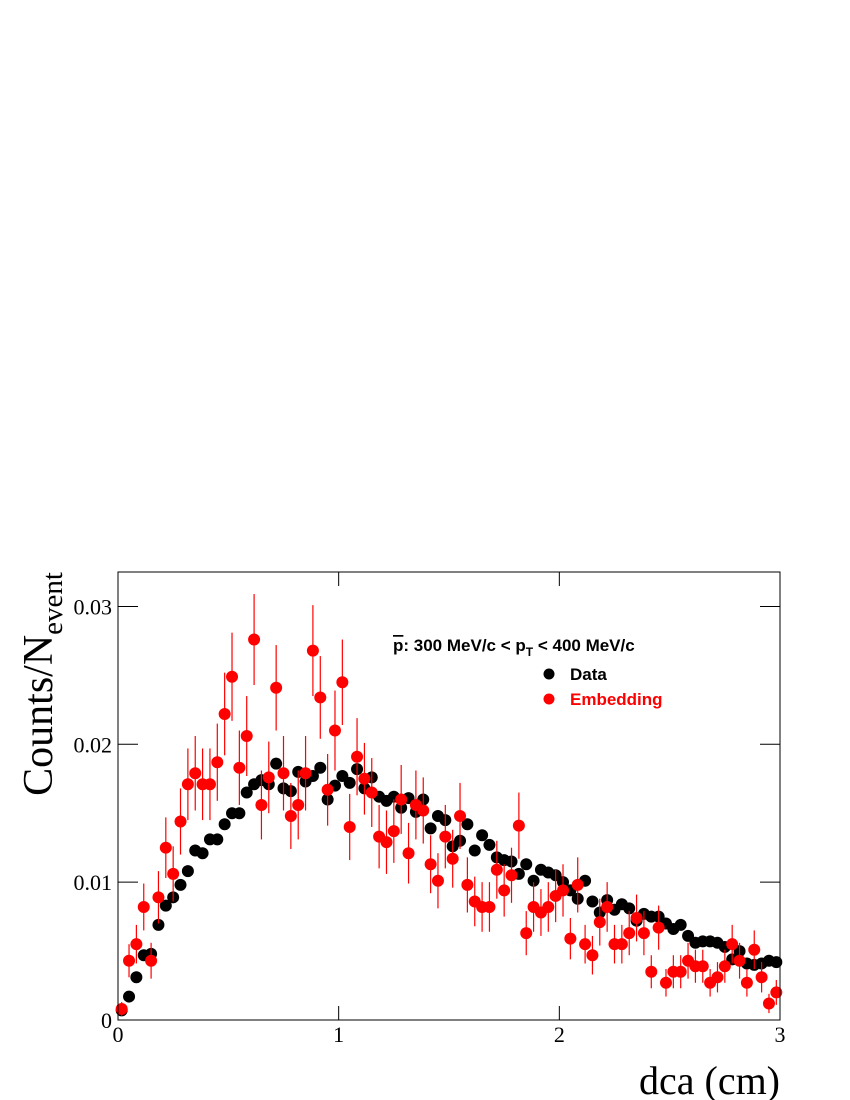  Describe the element at coordinates (398, 645) in the screenshot. I see `legend-title-part: p` at that location.